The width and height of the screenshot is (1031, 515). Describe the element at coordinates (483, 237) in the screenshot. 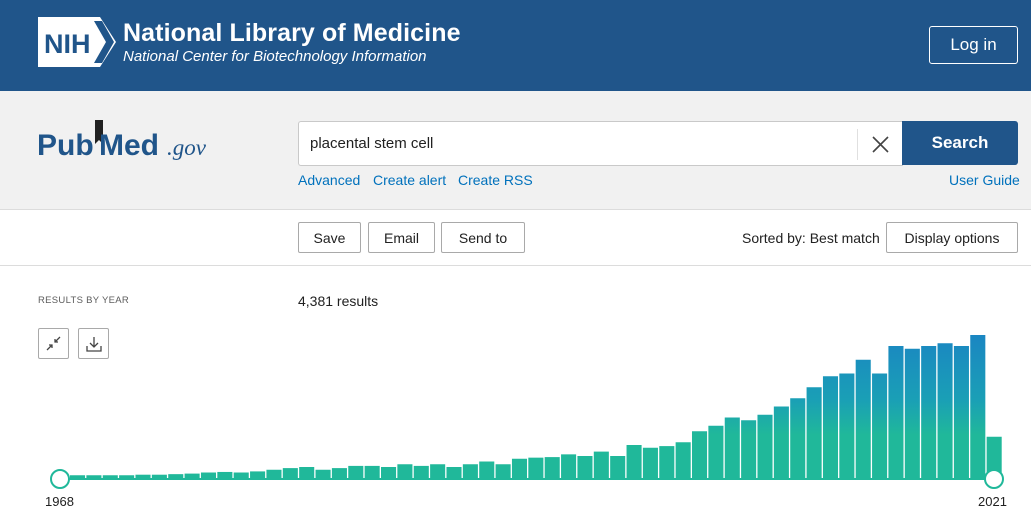

I see `send-to-button: Send to` at that location.